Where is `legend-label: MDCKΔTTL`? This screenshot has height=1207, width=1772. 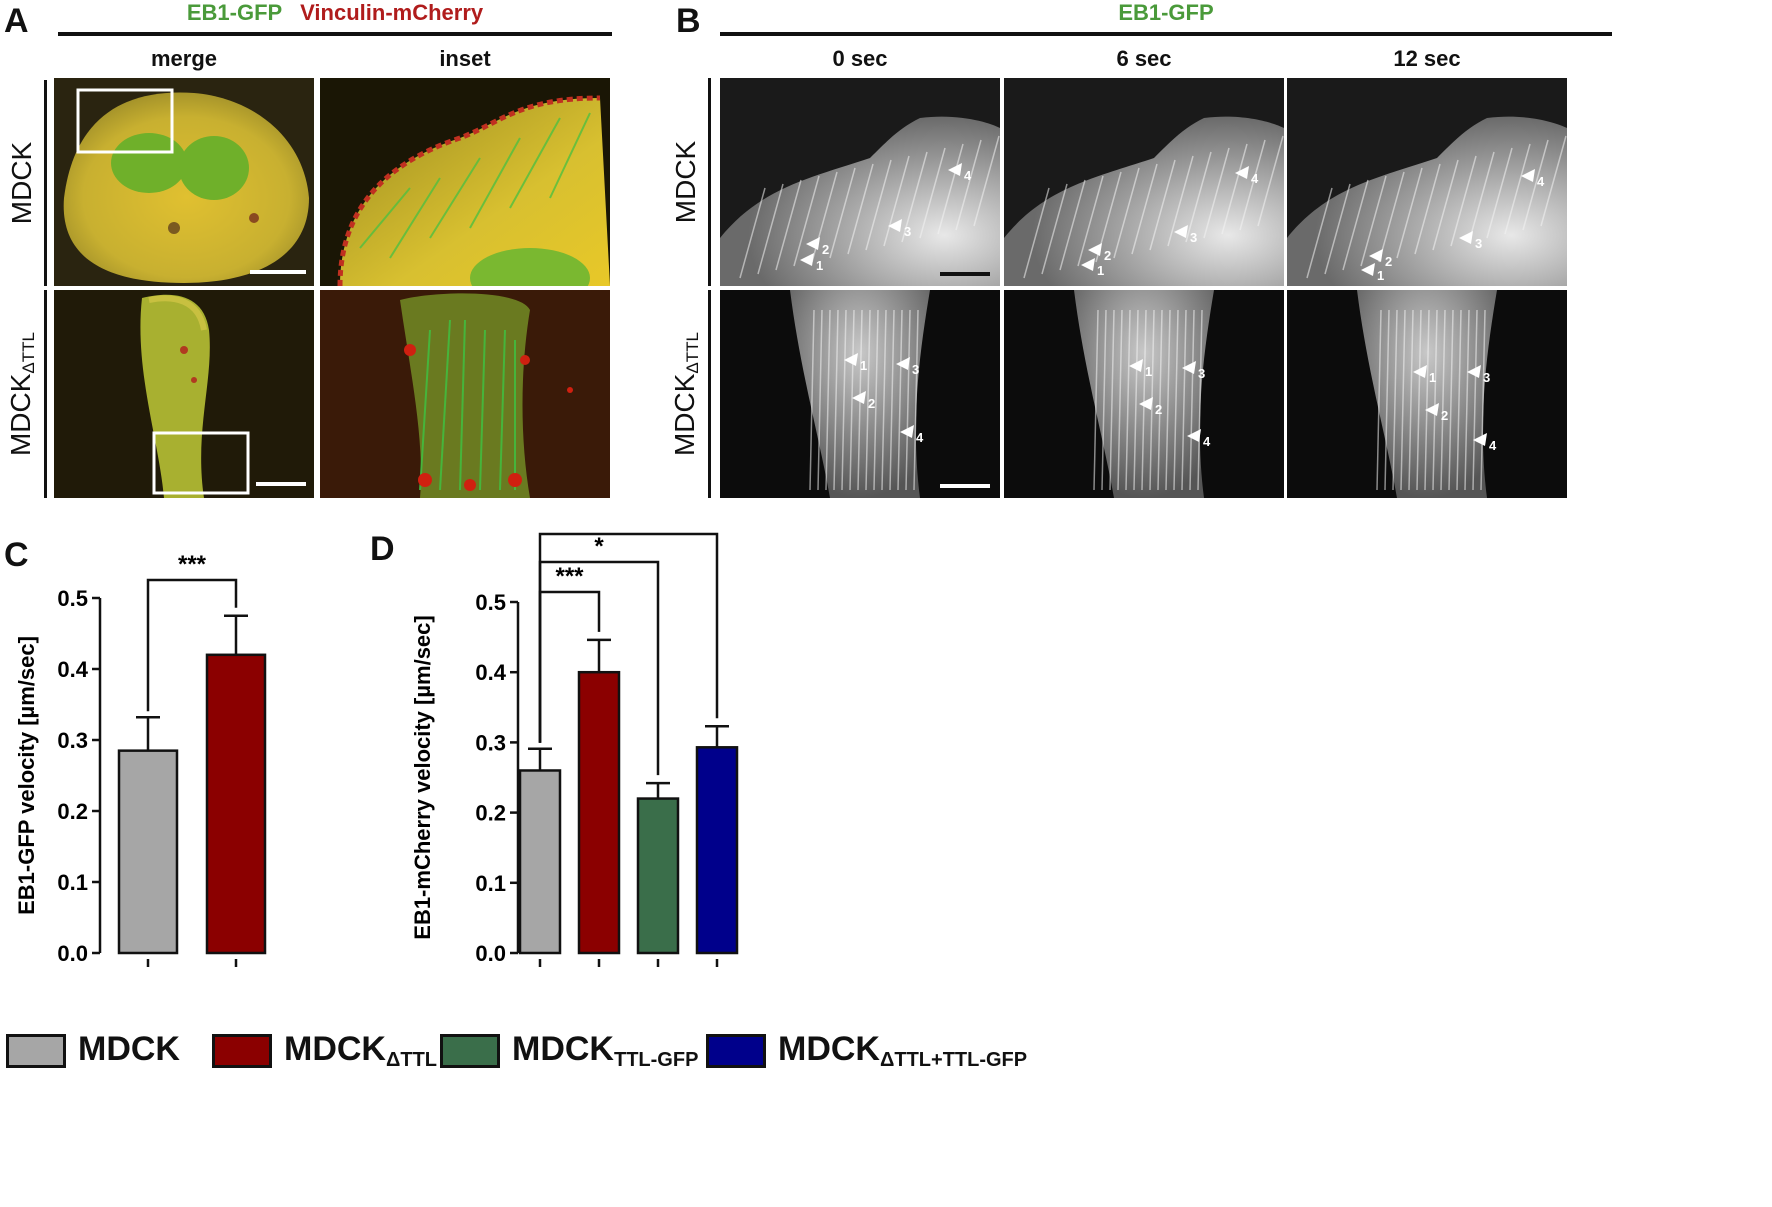
legend-label: MDCKΔTTL is located at coordinates (361, 1050).